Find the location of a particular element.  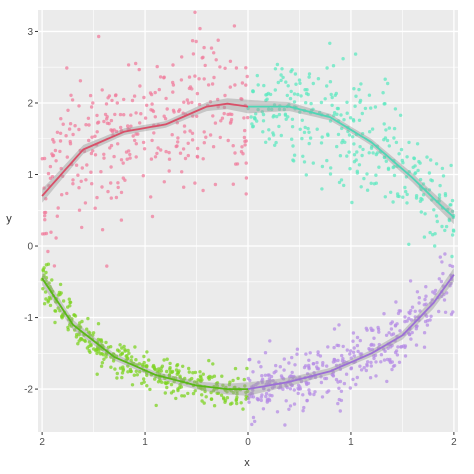

y-tick-label: 2 is located at coordinates (30, 103).